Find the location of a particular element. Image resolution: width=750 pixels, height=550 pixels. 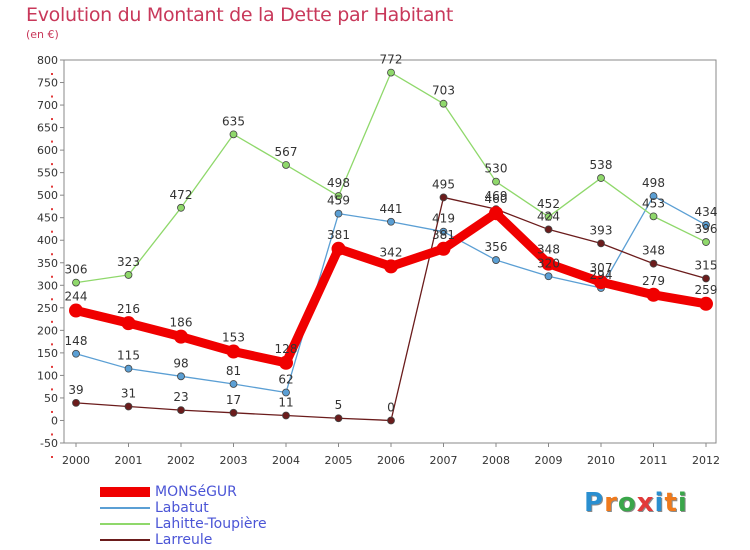

data-label: 567 is located at coordinates (286, 152).